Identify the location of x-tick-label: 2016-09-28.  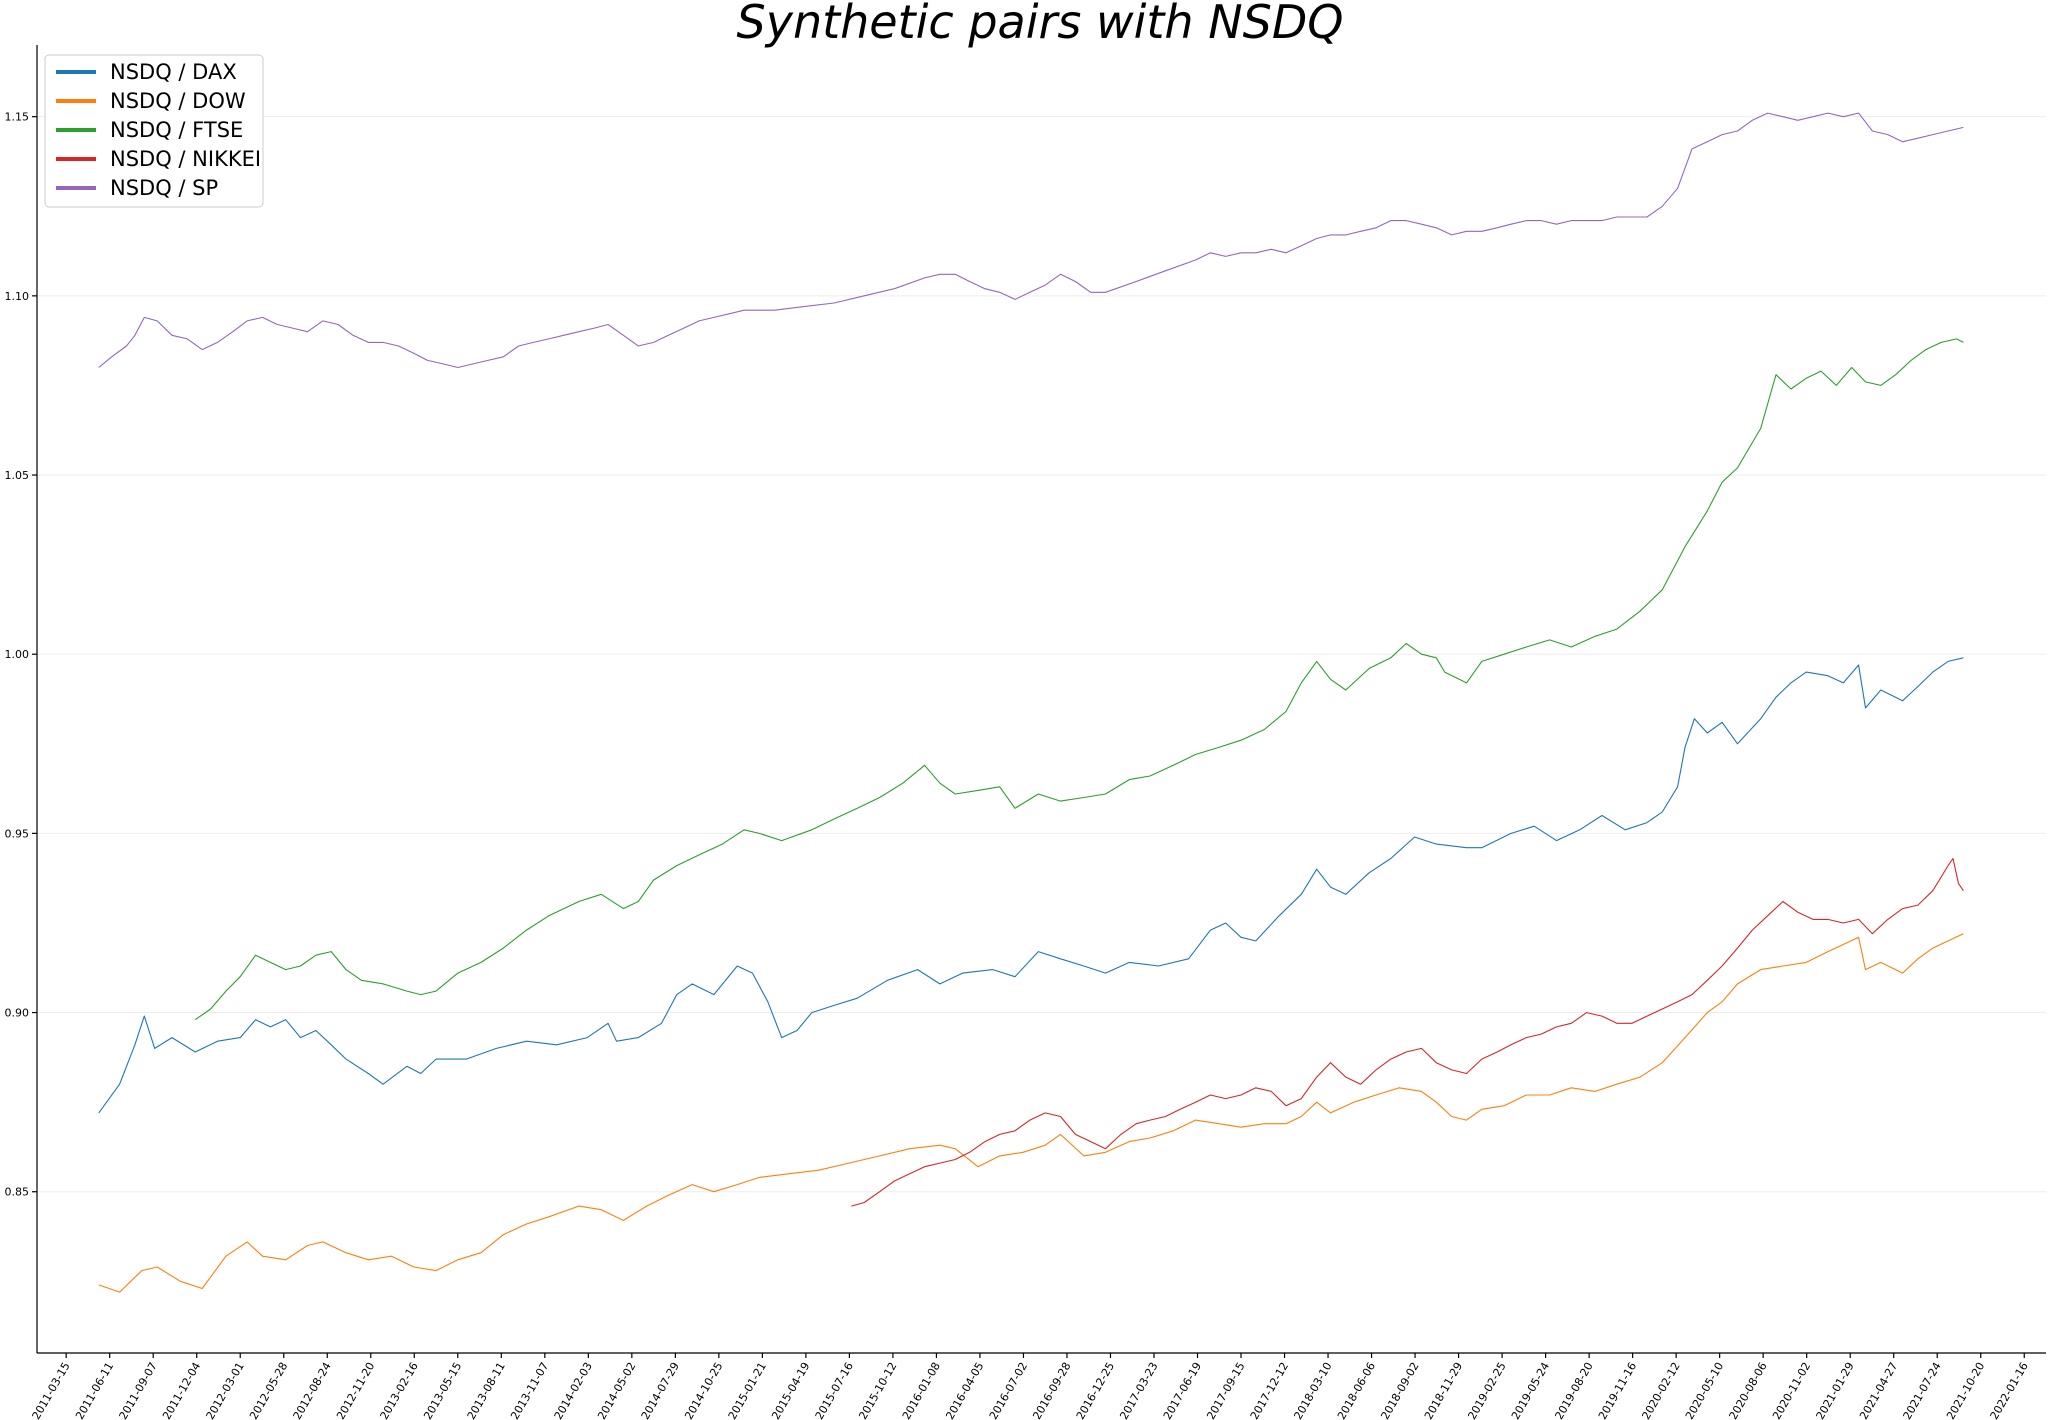
(1051, 1390).